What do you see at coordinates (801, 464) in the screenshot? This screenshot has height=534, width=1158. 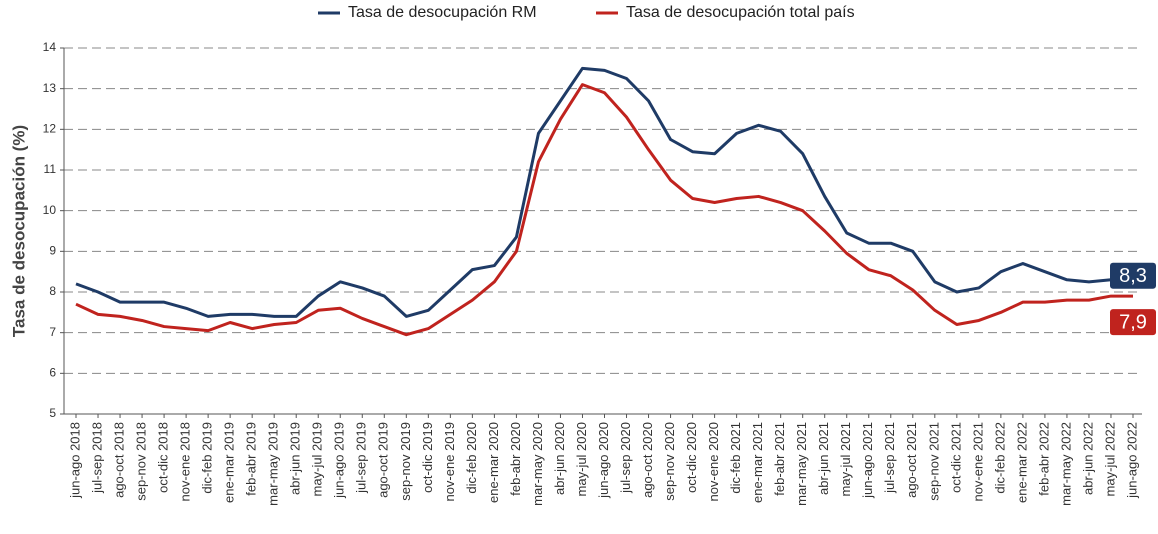 I see `x-tick-label: mar-may 2021` at bounding box center [801, 464].